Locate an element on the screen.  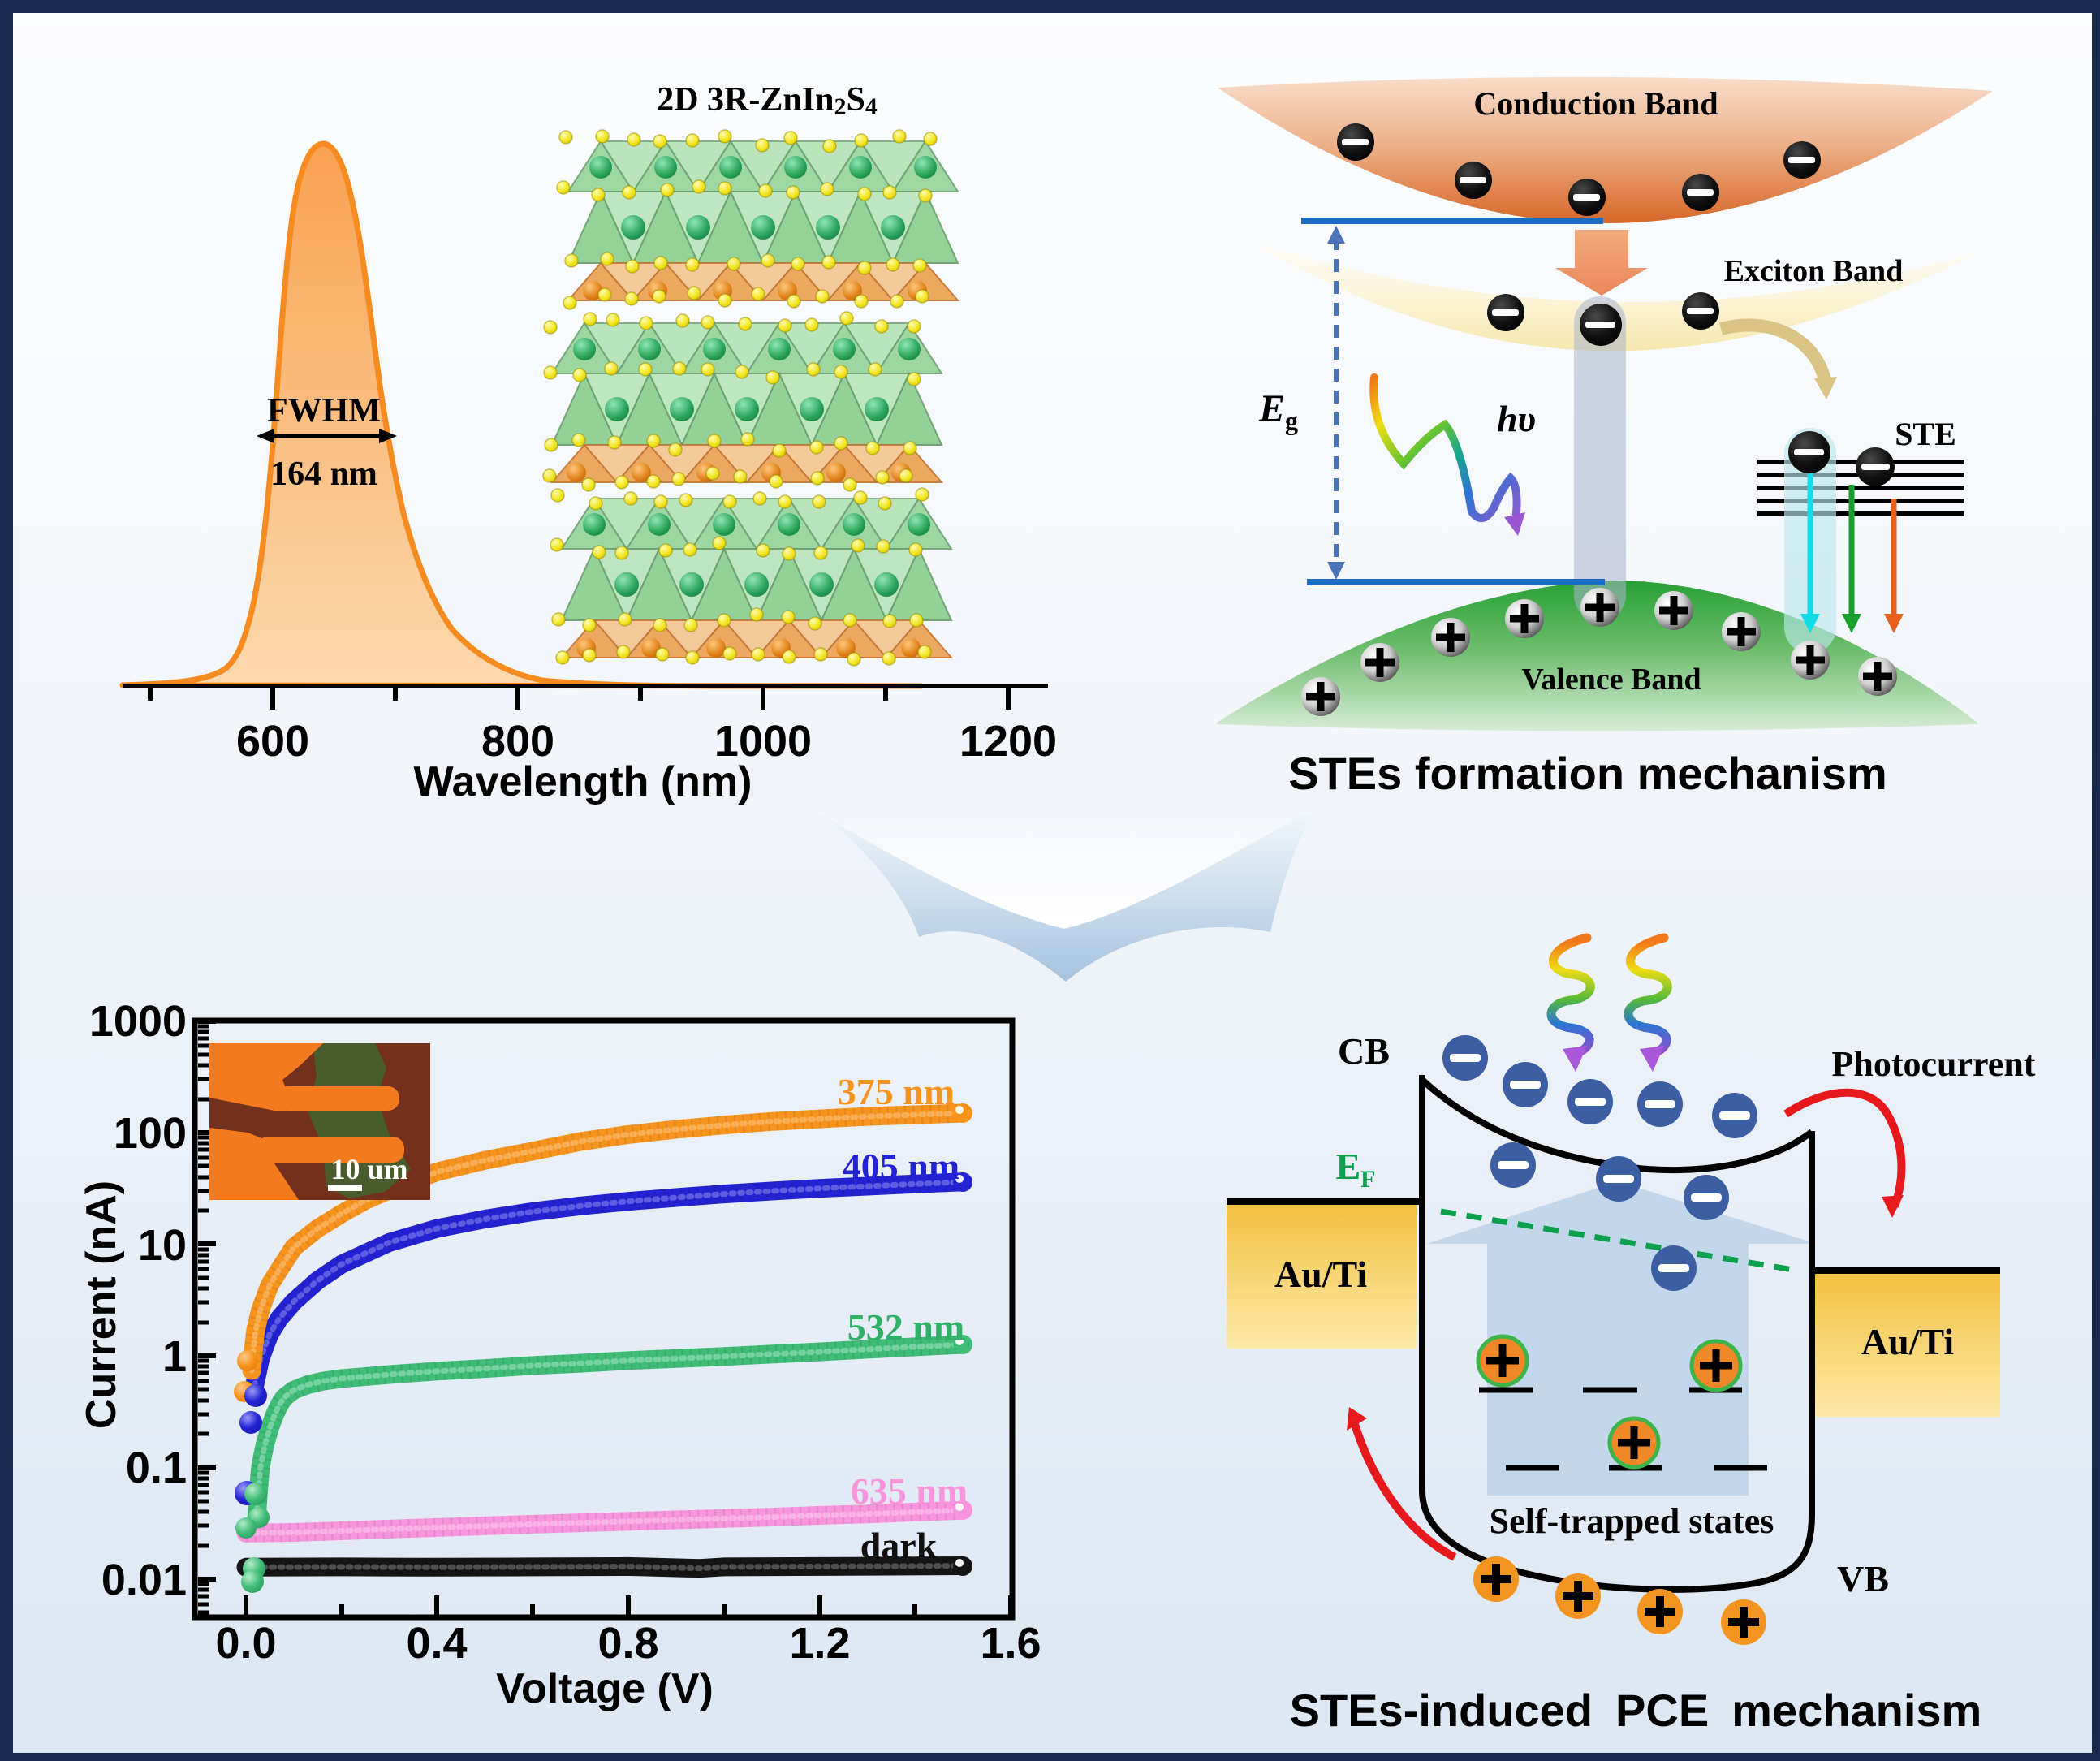
svg-text: 1.6 is located at coordinates (1010, 1643).